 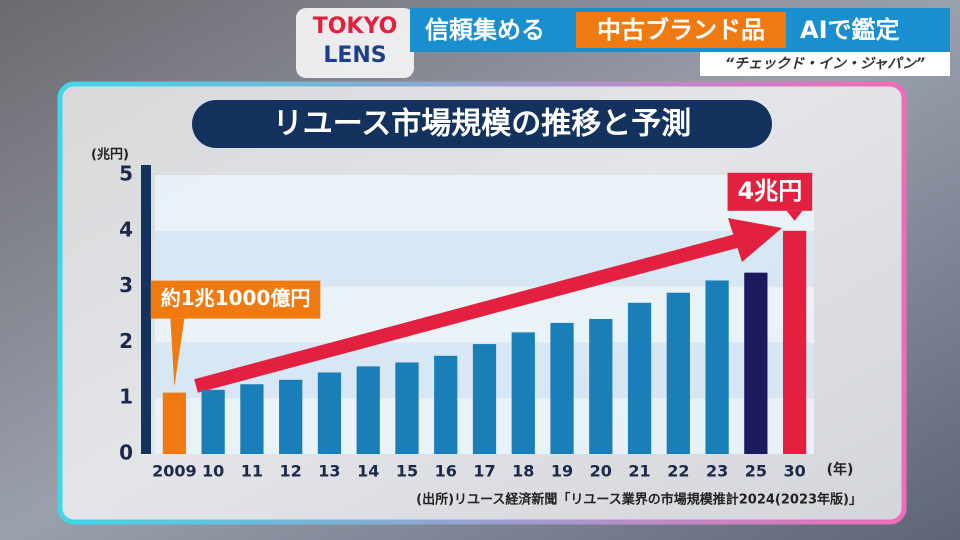 What do you see at coordinates (484, 471) in the screenshot?
I see `x-tick-label: 17` at bounding box center [484, 471].